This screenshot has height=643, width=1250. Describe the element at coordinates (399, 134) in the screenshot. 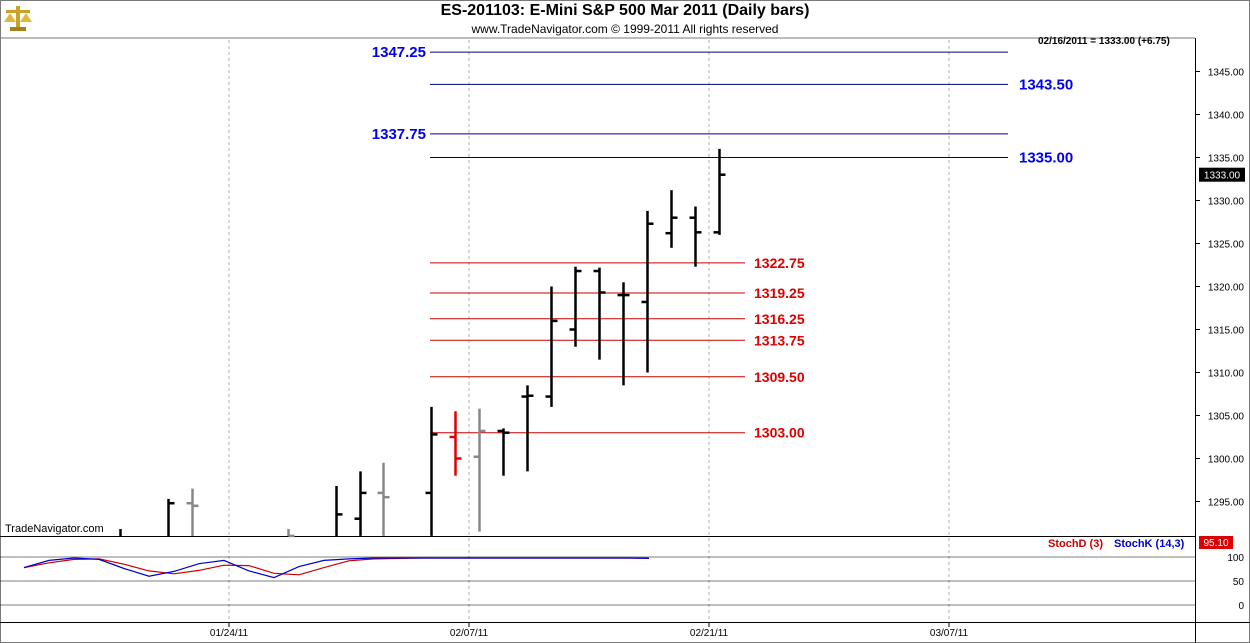

I see `resistance-level-label: 1337.75` at that location.